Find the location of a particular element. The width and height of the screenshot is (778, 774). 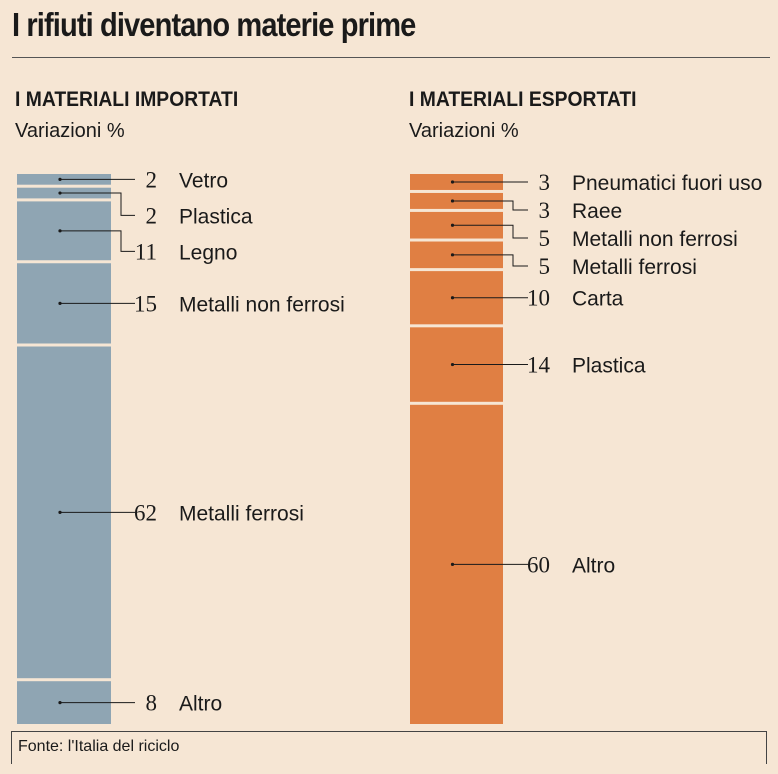

data-label-category: Carta is located at coordinates (598, 299).